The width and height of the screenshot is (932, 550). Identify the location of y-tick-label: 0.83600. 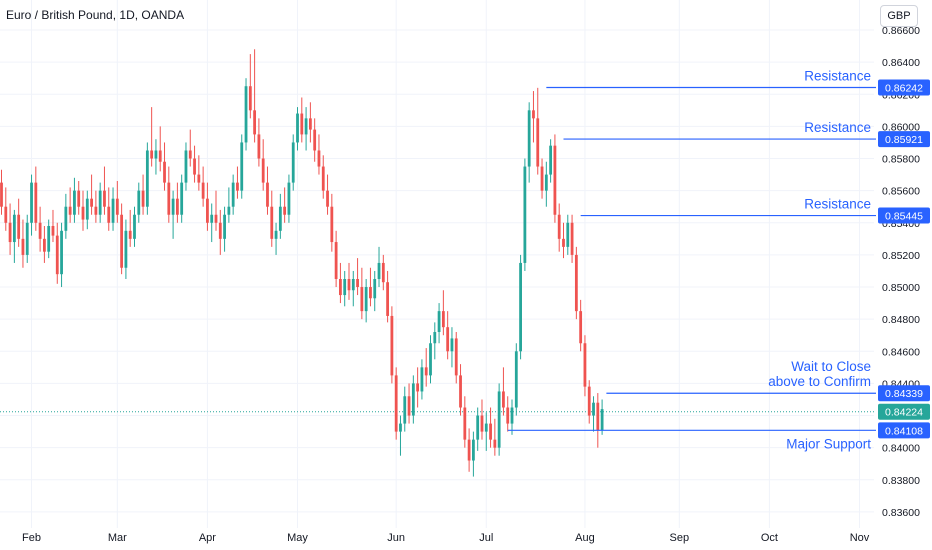
(901, 513).